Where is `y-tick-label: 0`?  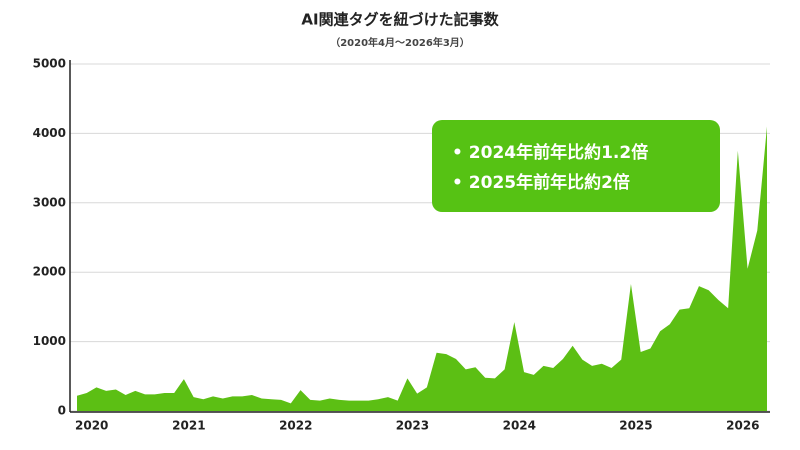
y-tick-label: 0 is located at coordinates (62, 411).